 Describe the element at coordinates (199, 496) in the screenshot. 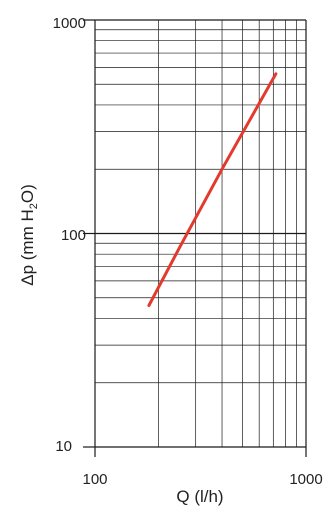

I see `x-axis-title: Q (l/h)` at that location.